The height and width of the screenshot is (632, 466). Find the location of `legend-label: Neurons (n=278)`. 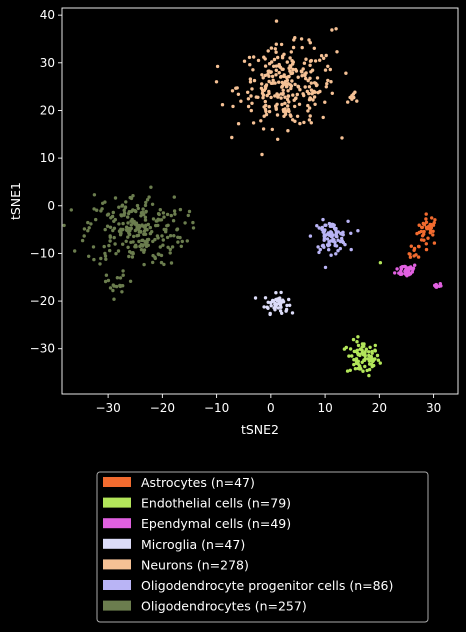

legend-label: Neurons (n=278) is located at coordinates (195, 564).